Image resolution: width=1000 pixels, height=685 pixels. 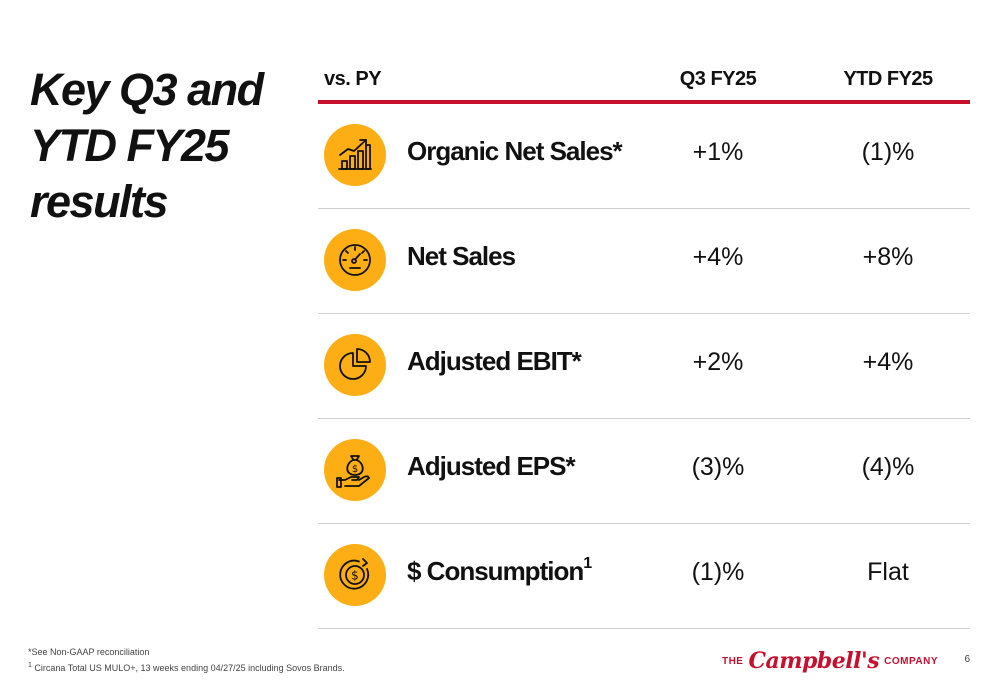 What do you see at coordinates (644, 576) in the screenshot?
I see `table-row: $ $ Consumption1 (1)% Flat` at bounding box center [644, 576].